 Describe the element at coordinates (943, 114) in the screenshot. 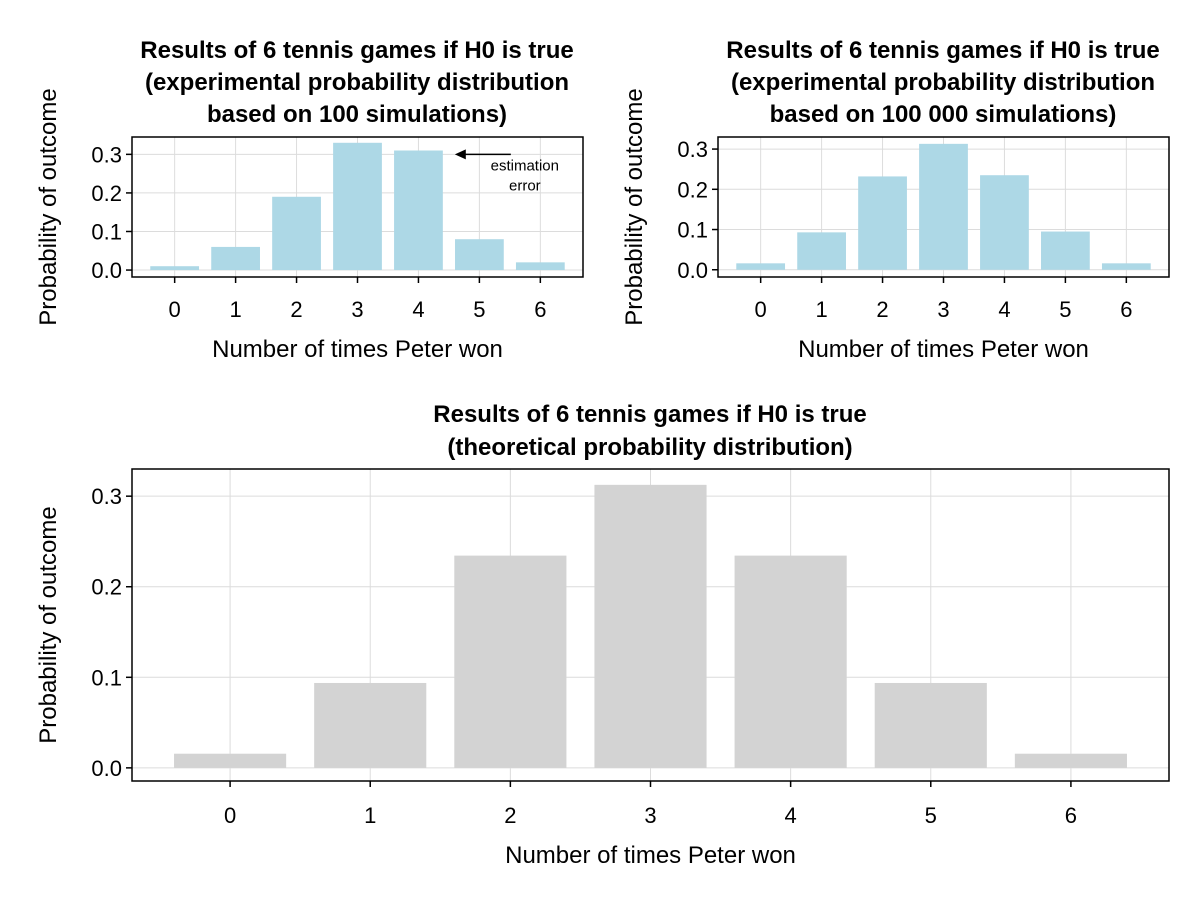

I see `chart-title-line: based on 100 000 simulations)` at that location.